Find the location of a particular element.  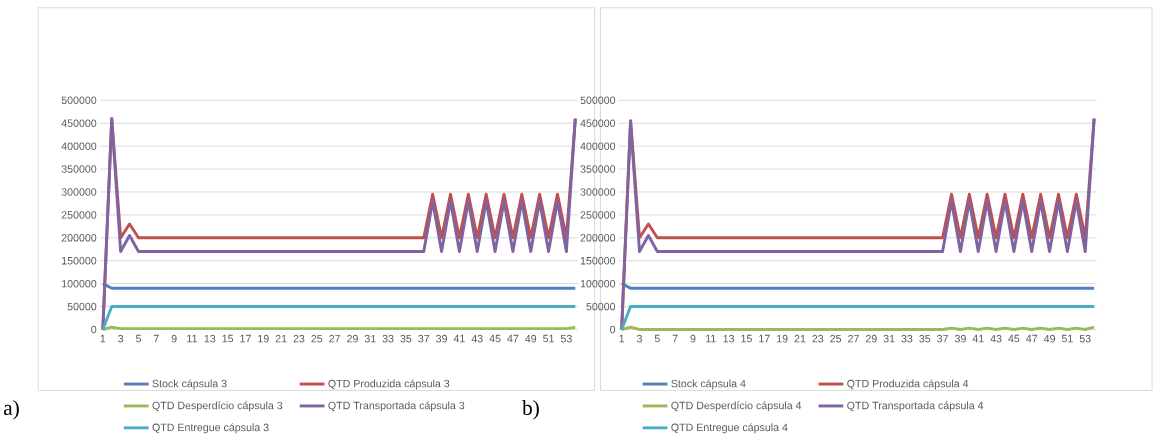

legend-label: QTD Transportada cápsula 3 is located at coordinates (396, 406).